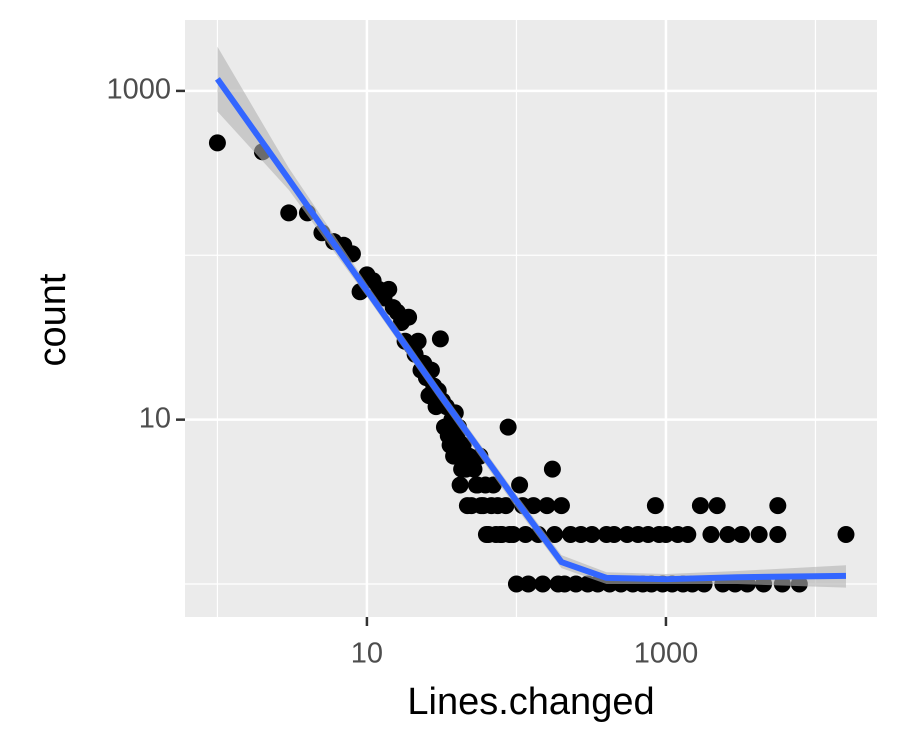 The width and height of the screenshot is (900, 750). What do you see at coordinates (530, 702) in the screenshot?
I see `x-axis-title: Lines.changed` at bounding box center [530, 702].